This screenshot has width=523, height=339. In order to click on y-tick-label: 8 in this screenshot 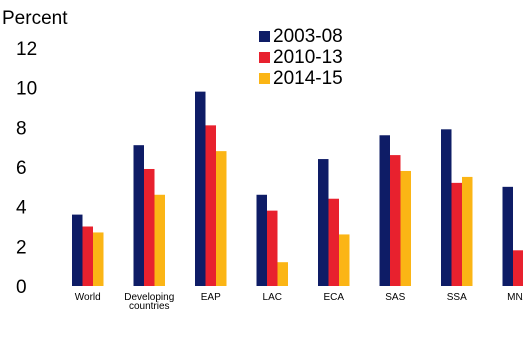, I will do `click(21, 128)`.